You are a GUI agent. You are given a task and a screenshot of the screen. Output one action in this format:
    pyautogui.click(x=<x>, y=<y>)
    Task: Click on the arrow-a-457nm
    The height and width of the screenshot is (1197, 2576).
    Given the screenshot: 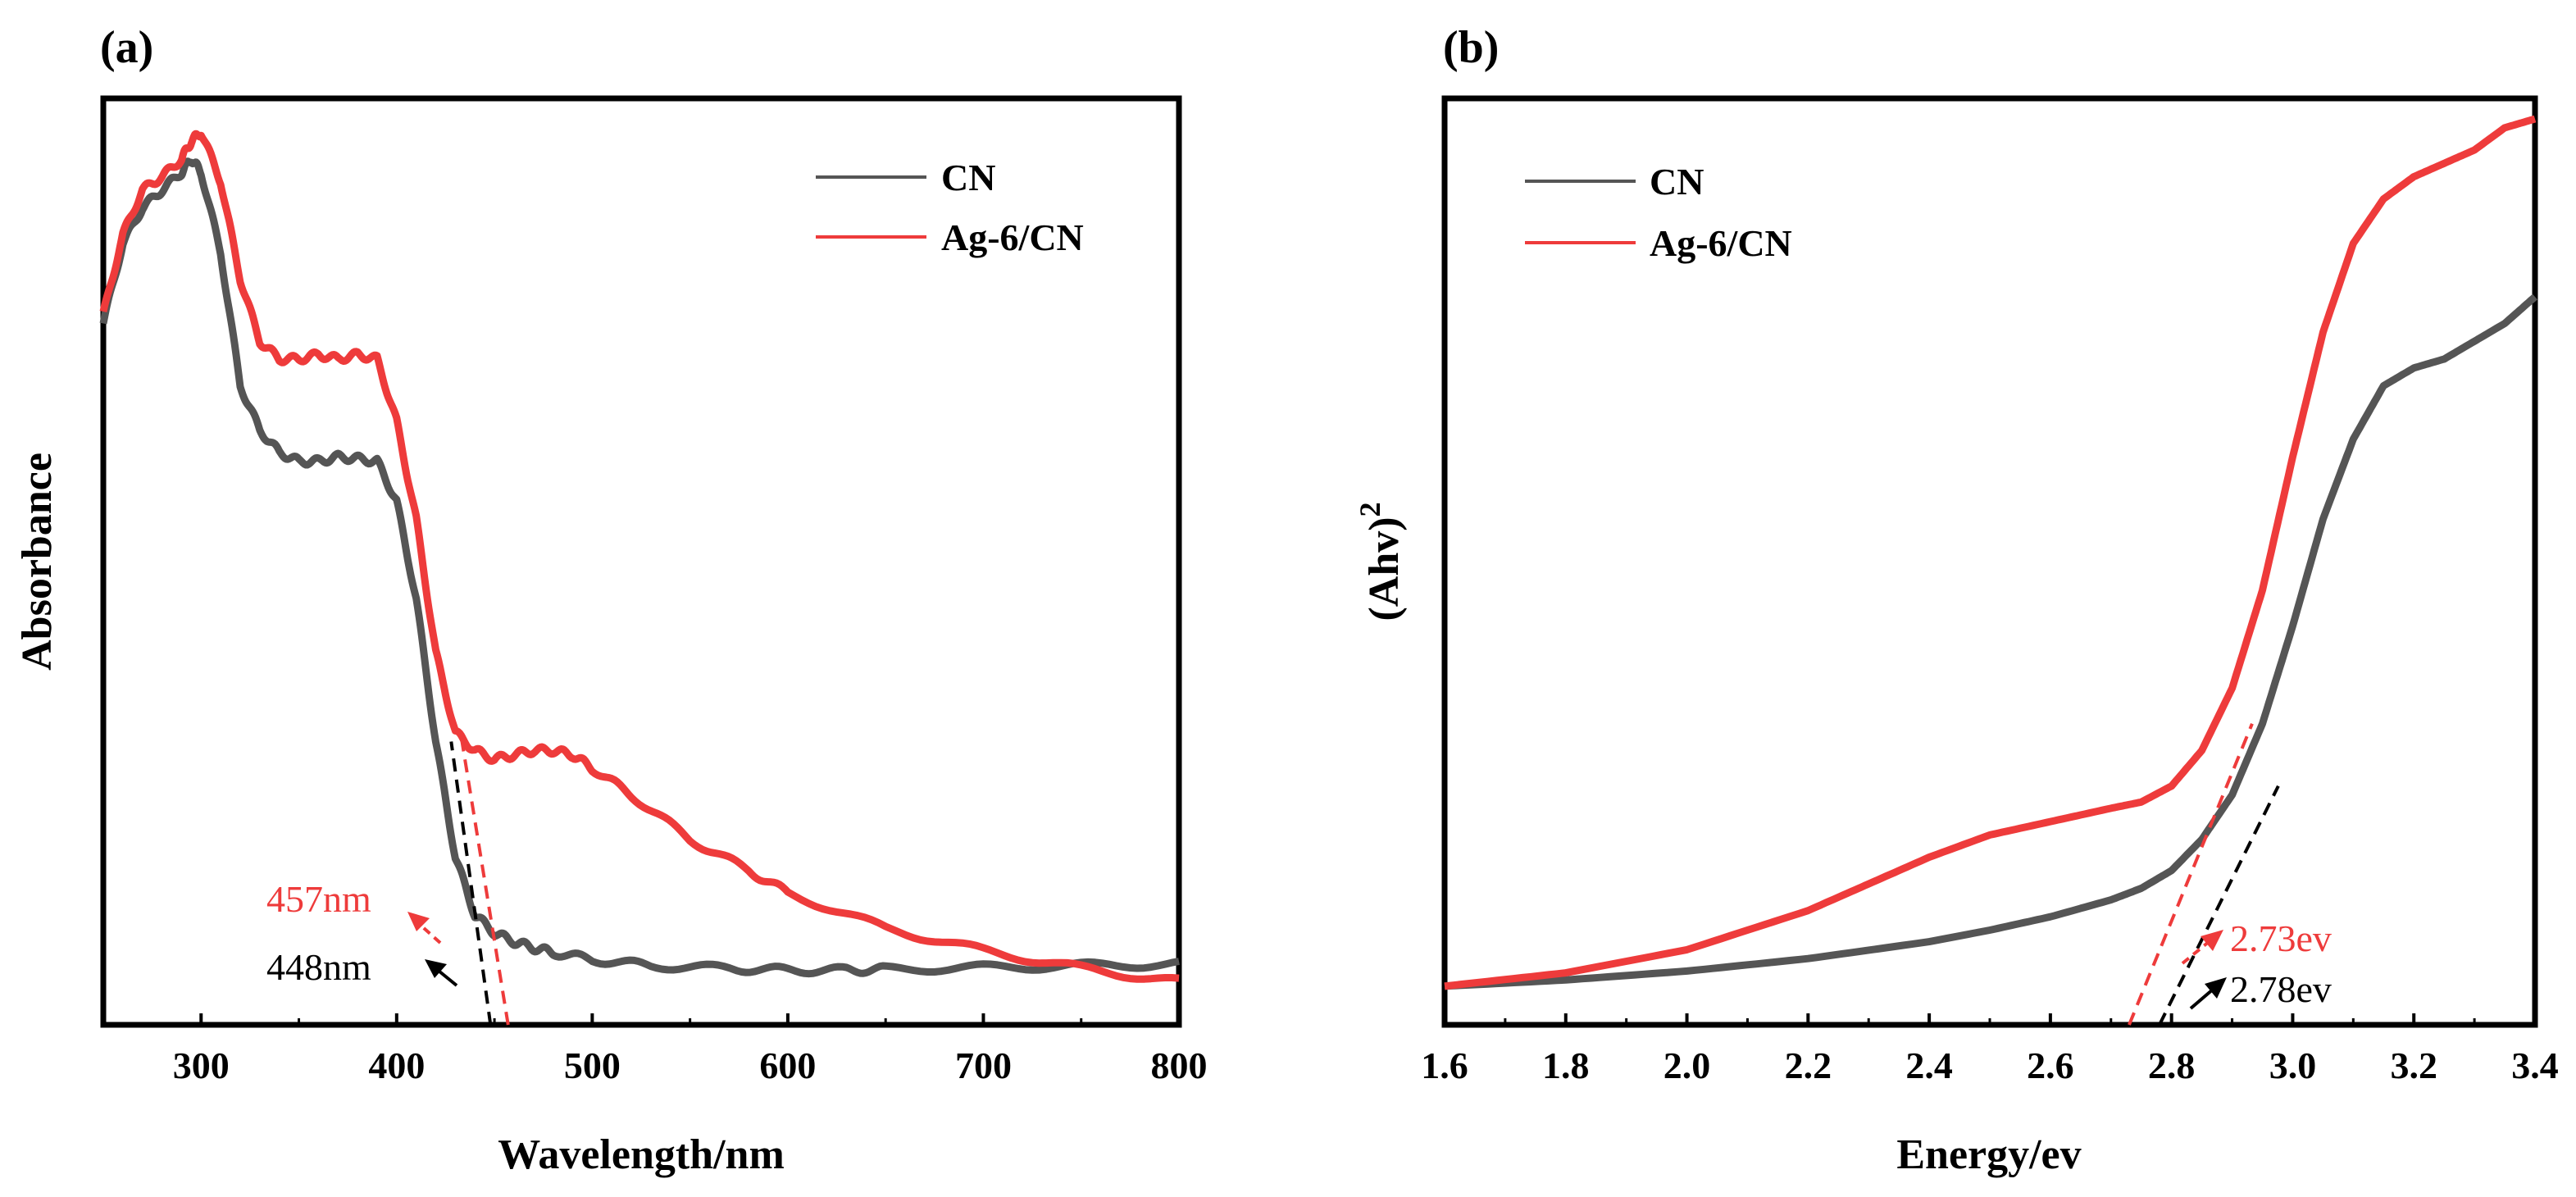 What is the action you would take?
    pyautogui.click(x=424, y=928)
    